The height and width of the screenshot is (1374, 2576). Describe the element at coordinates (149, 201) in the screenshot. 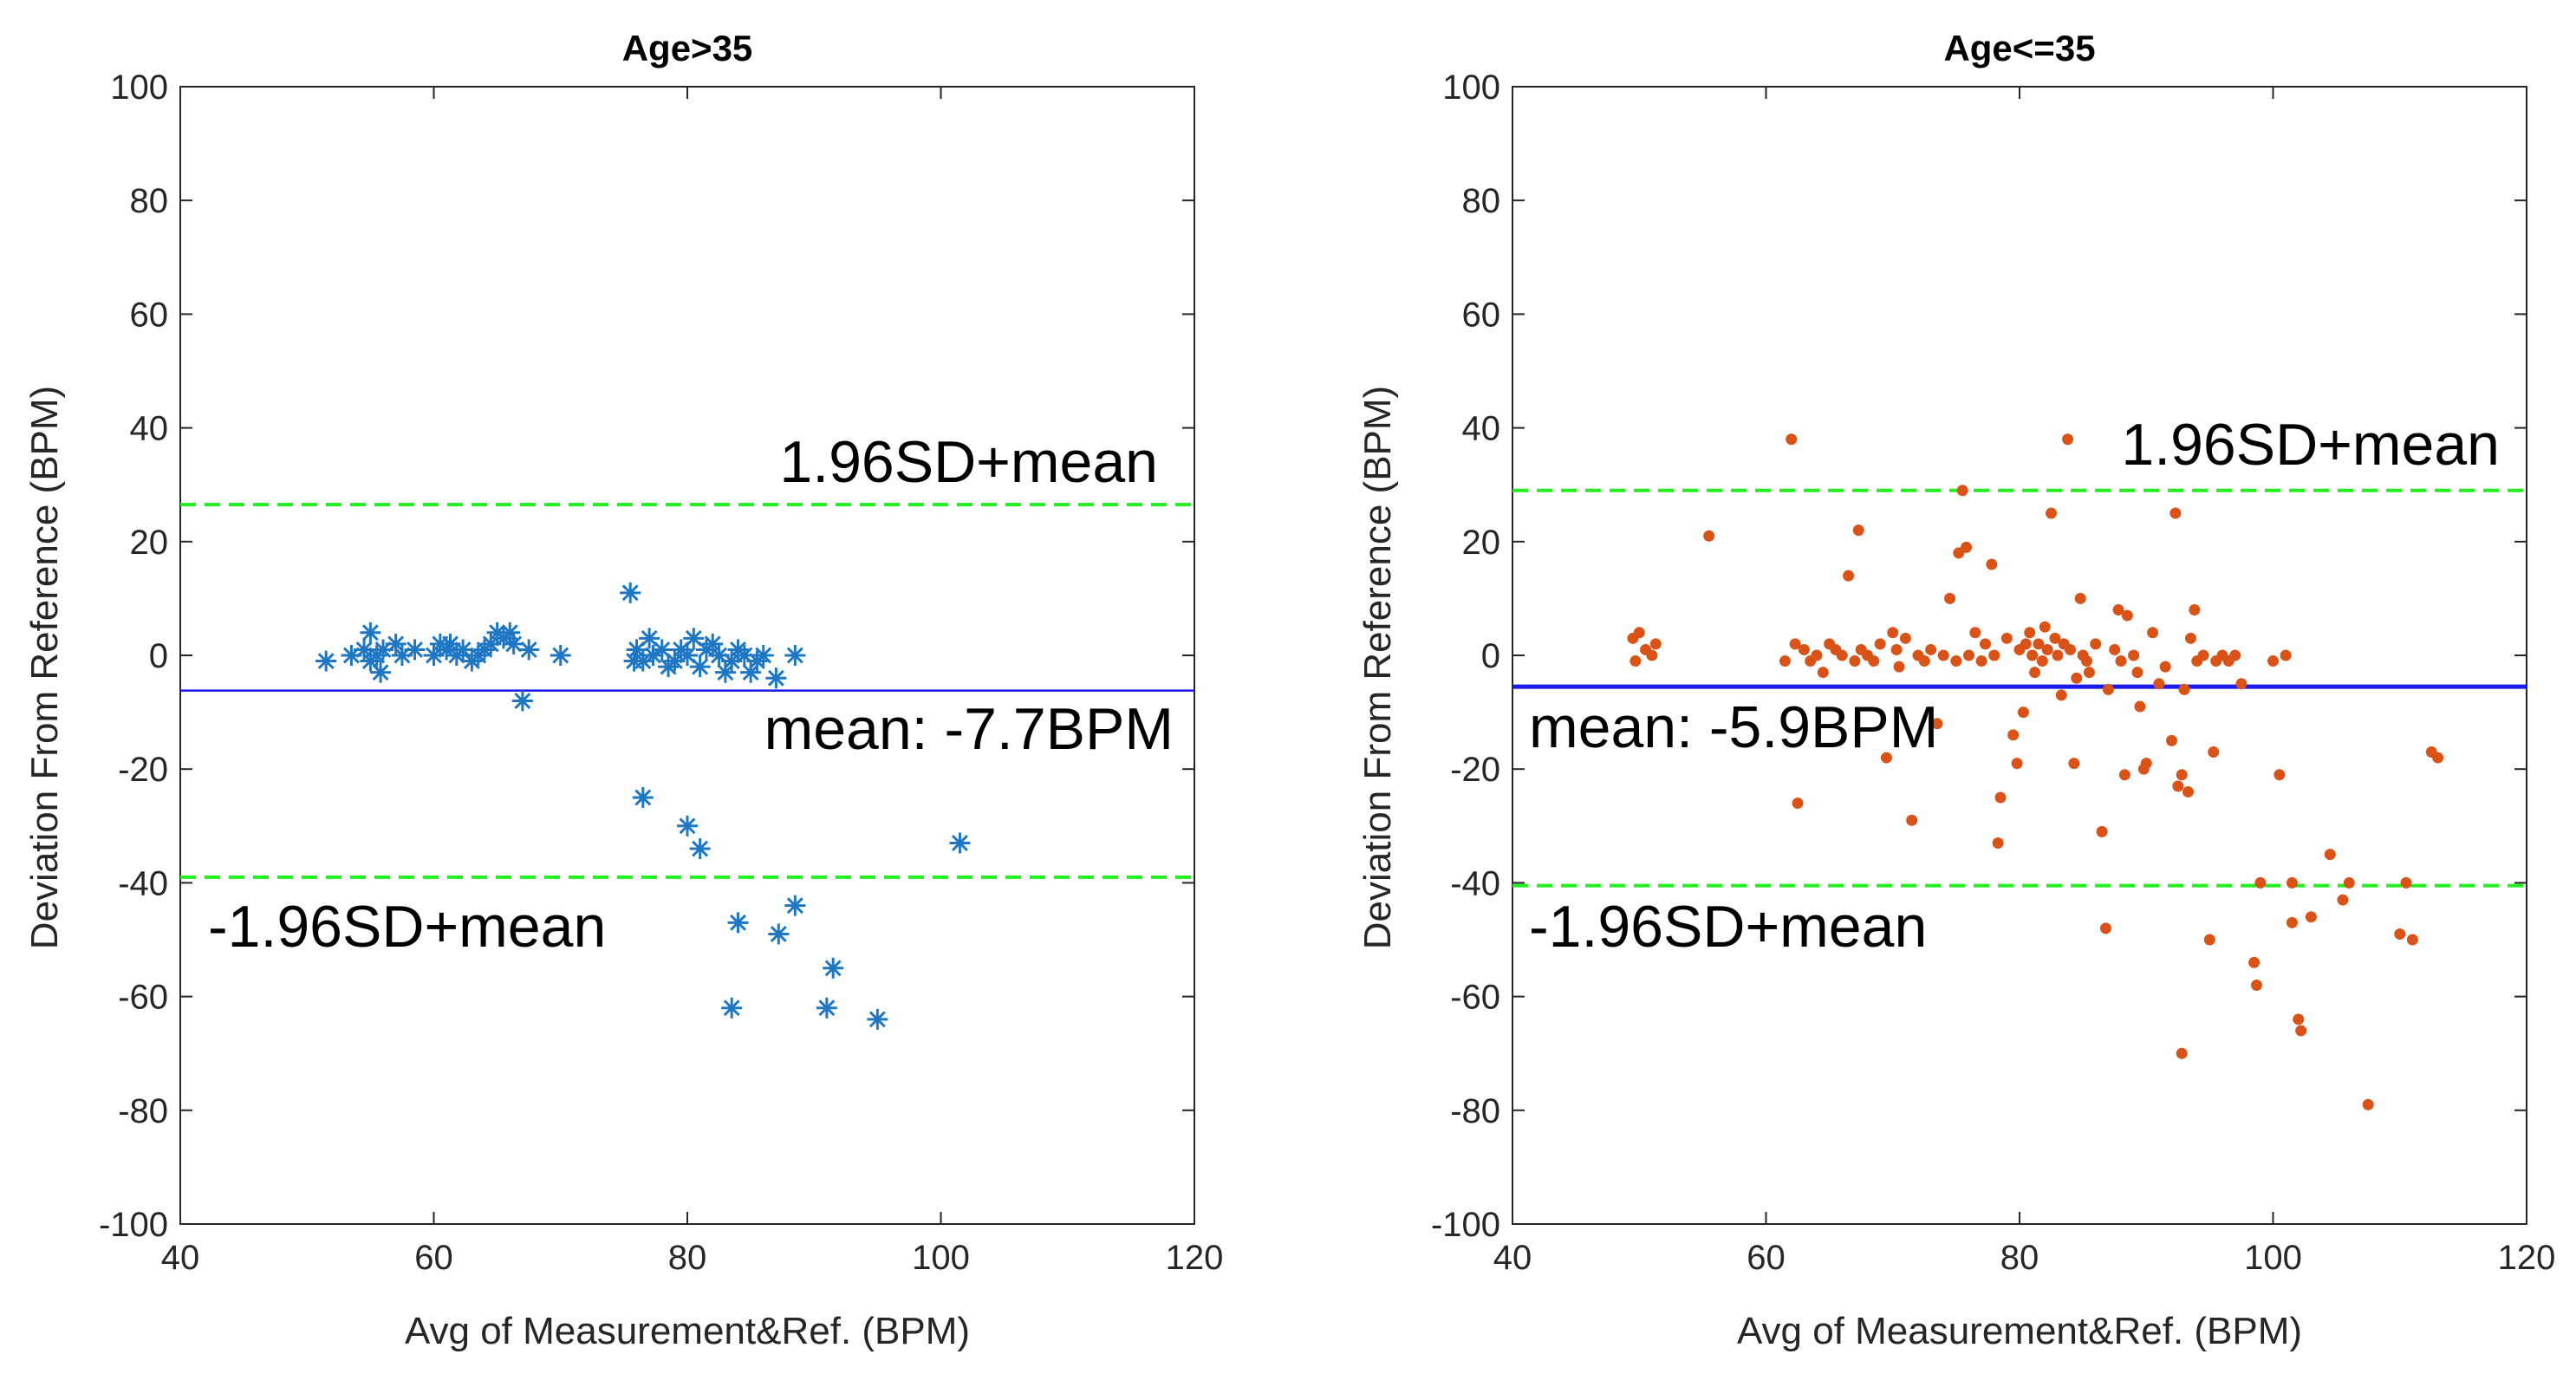

I see `y-tick-label: 80` at that location.